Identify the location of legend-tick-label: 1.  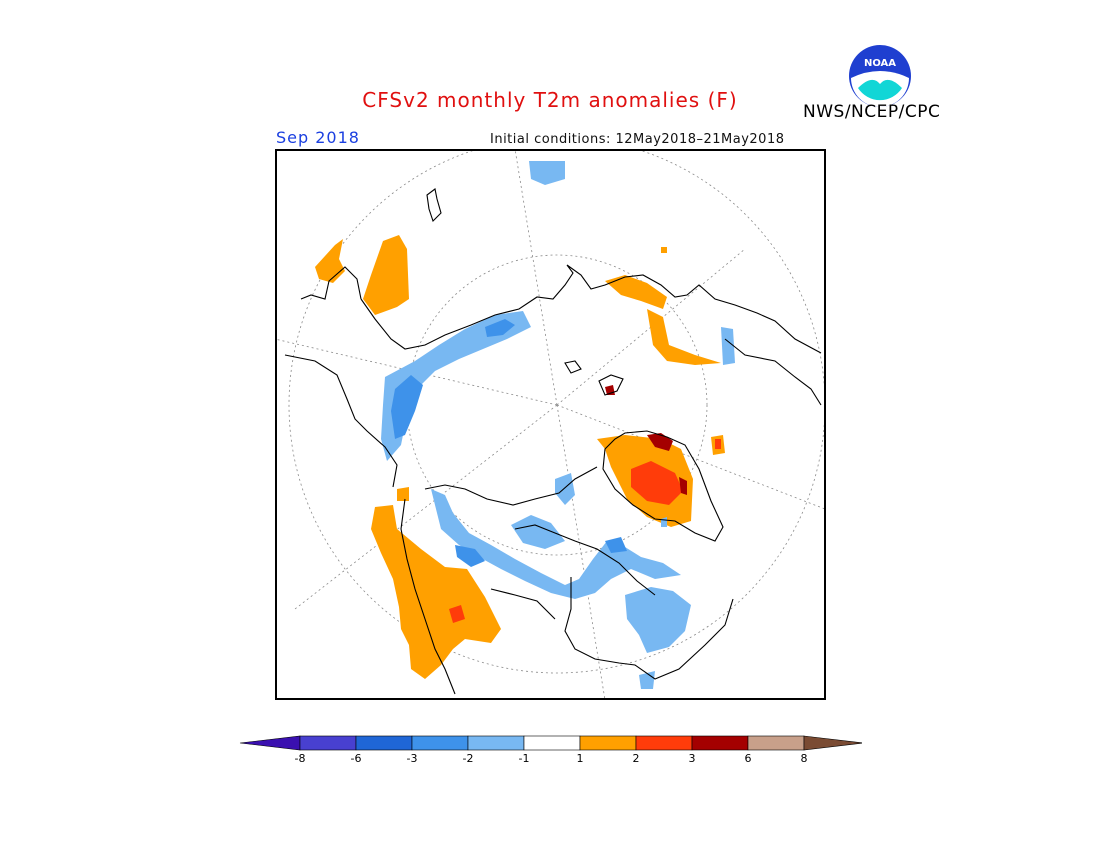
(580, 758).